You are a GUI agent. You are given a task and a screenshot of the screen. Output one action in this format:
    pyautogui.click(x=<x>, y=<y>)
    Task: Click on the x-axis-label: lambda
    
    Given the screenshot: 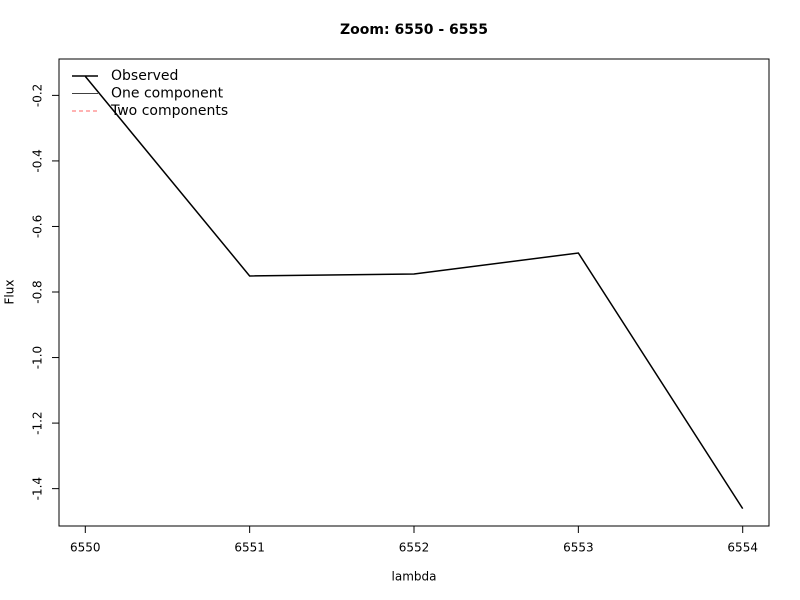 What is the action you would take?
    pyautogui.click(x=414, y=577)
    